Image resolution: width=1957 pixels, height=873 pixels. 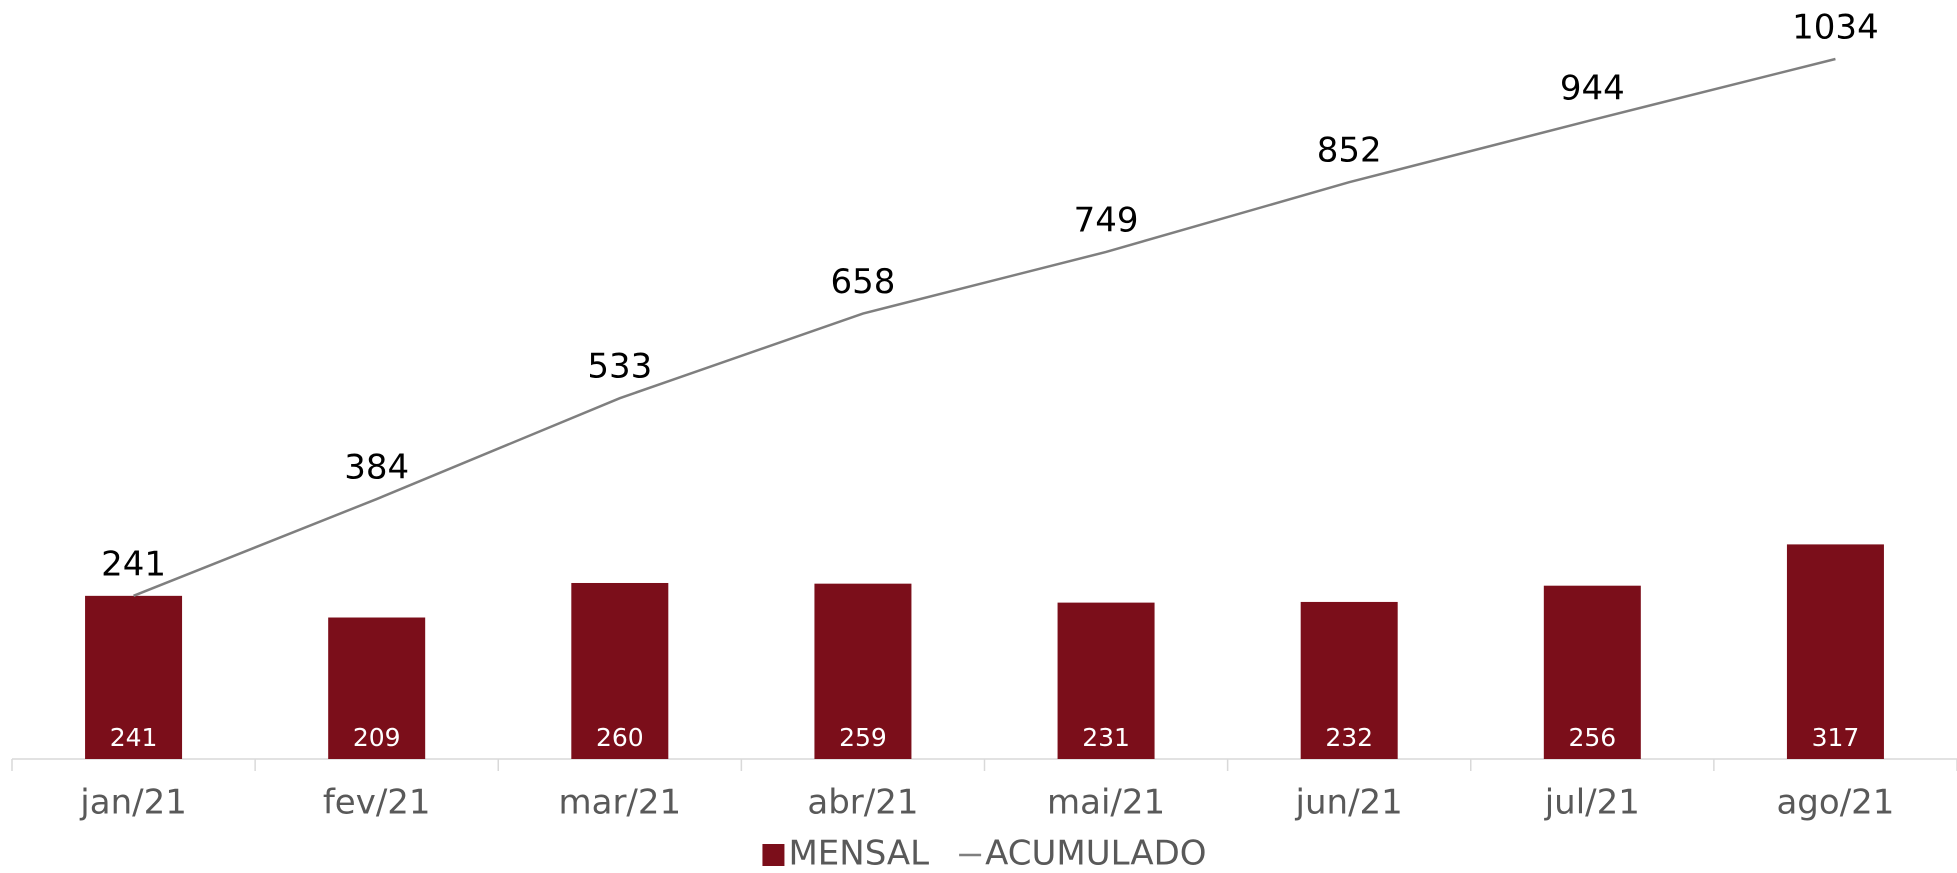 What do you see at coordinates (619, 367) in the screenshot?
I see `line-value-label: 533` at bounding box center [619, 367].